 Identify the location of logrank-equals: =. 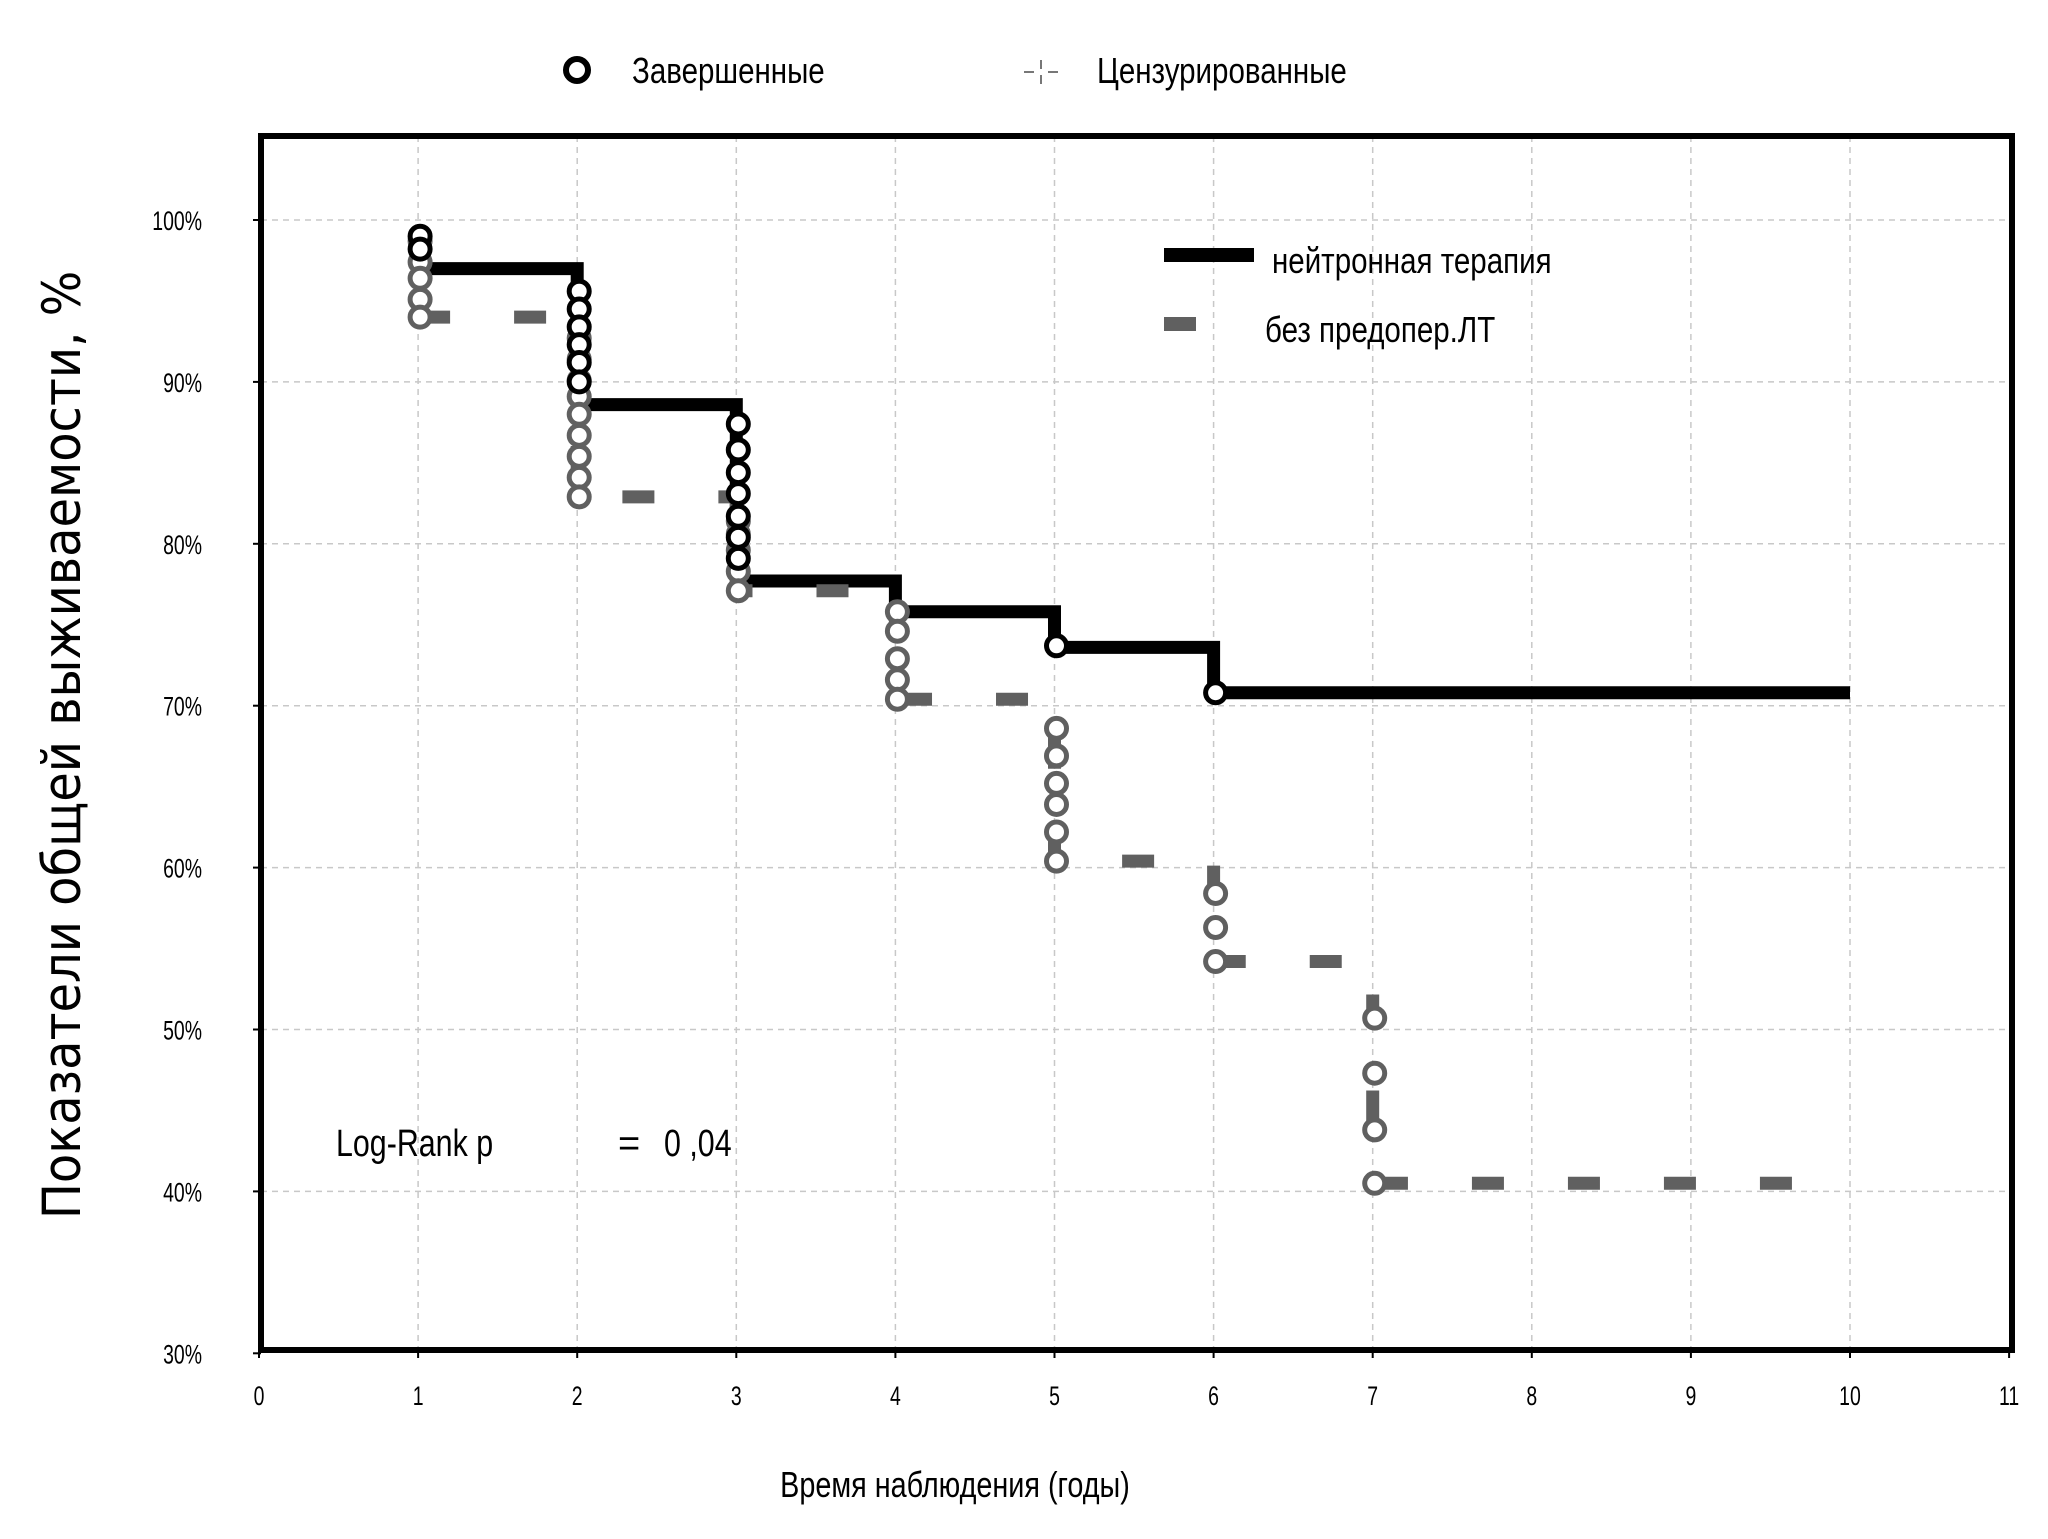
(629, 1144).